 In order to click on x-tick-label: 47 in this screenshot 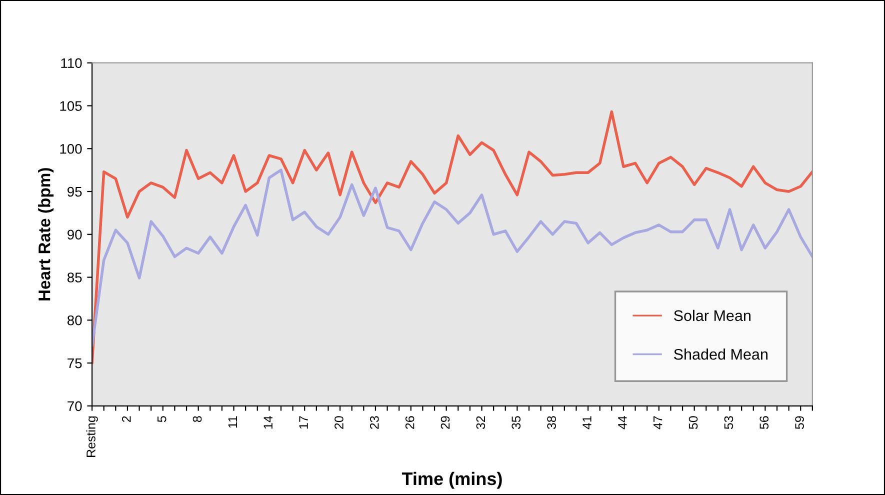, I will do `click(658, 423)`.